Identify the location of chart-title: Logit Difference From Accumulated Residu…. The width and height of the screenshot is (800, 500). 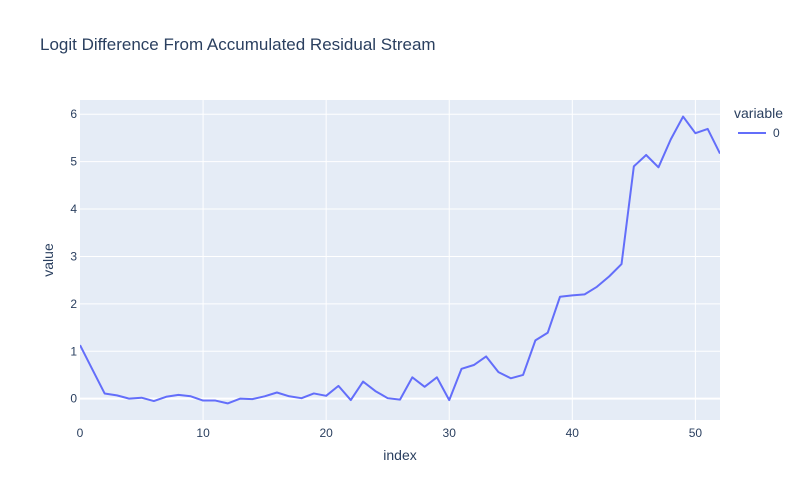
(238, 44).